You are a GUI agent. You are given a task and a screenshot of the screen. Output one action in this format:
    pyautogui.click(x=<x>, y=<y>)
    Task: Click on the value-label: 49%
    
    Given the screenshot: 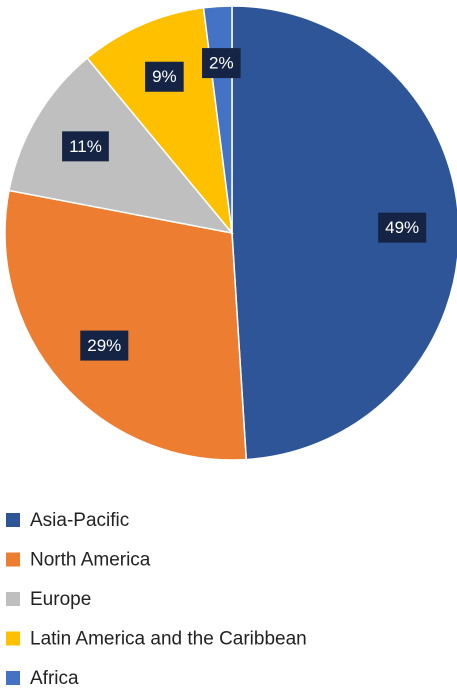 What is the action you would take?
    pyautogui.click(x=402, y=227)
    